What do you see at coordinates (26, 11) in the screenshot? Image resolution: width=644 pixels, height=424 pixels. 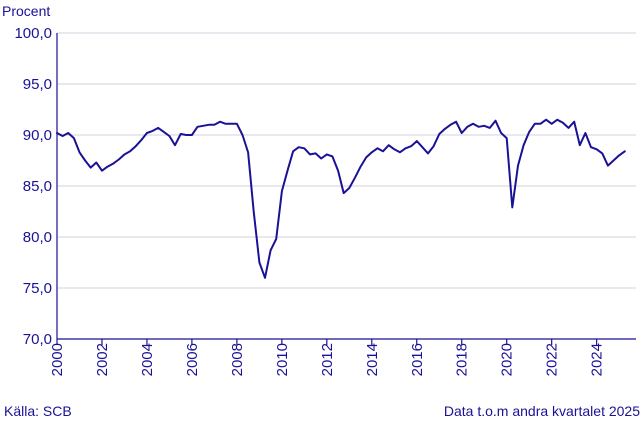 I see `y-axis-unit-label: Procent` at bounding box center [26, 11].